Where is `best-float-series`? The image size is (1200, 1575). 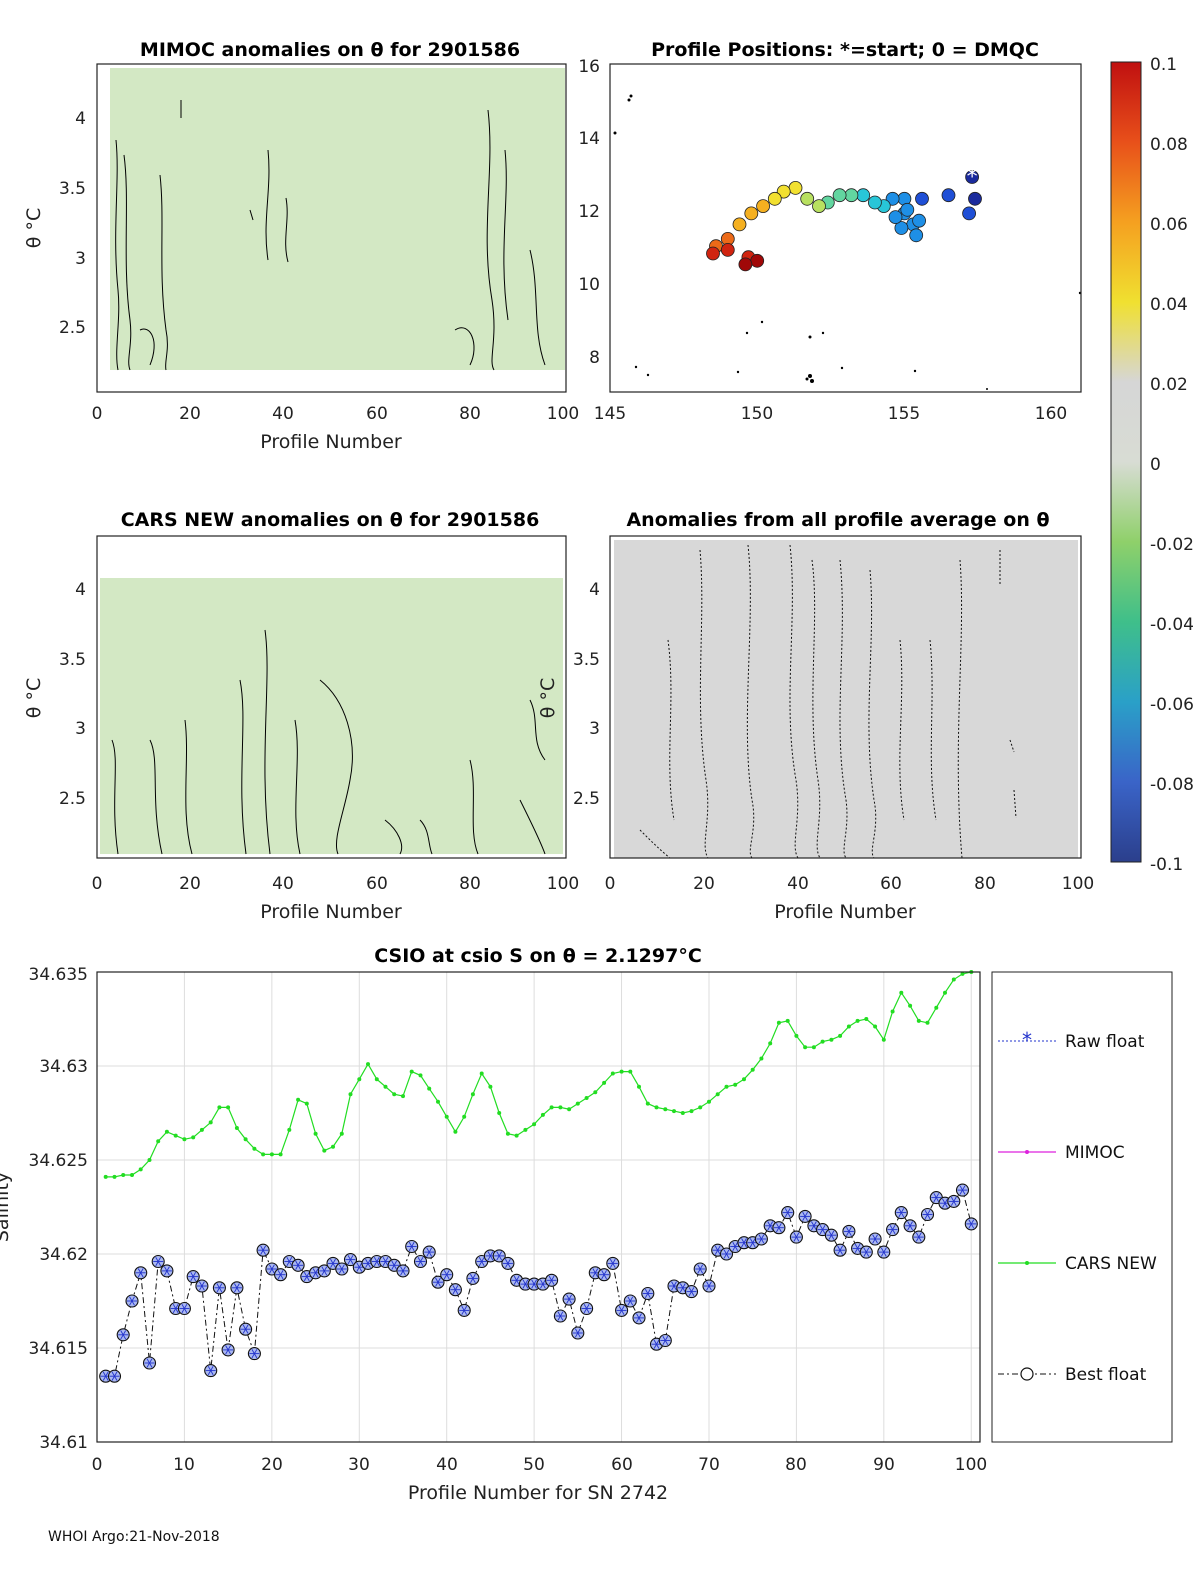
best-float-series is located at coordinates (538, 1283).